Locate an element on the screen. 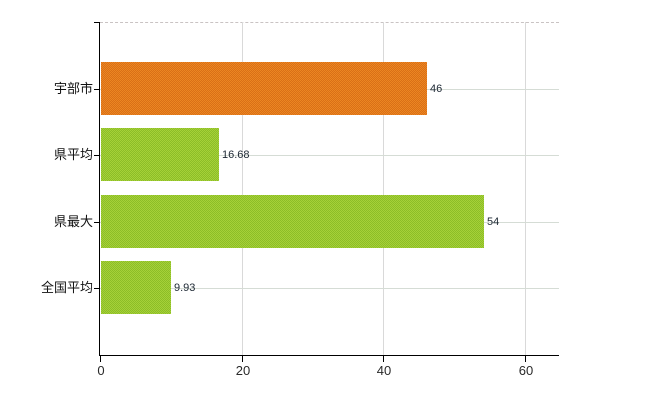  x-tick-label-60: 60 is located at coordinates (526, 370).